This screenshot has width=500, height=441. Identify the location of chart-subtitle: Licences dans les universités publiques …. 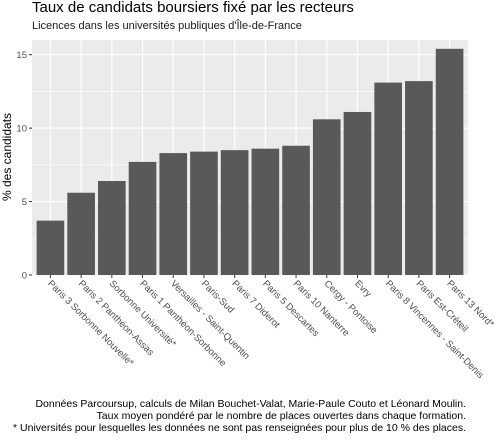
(167, 25).